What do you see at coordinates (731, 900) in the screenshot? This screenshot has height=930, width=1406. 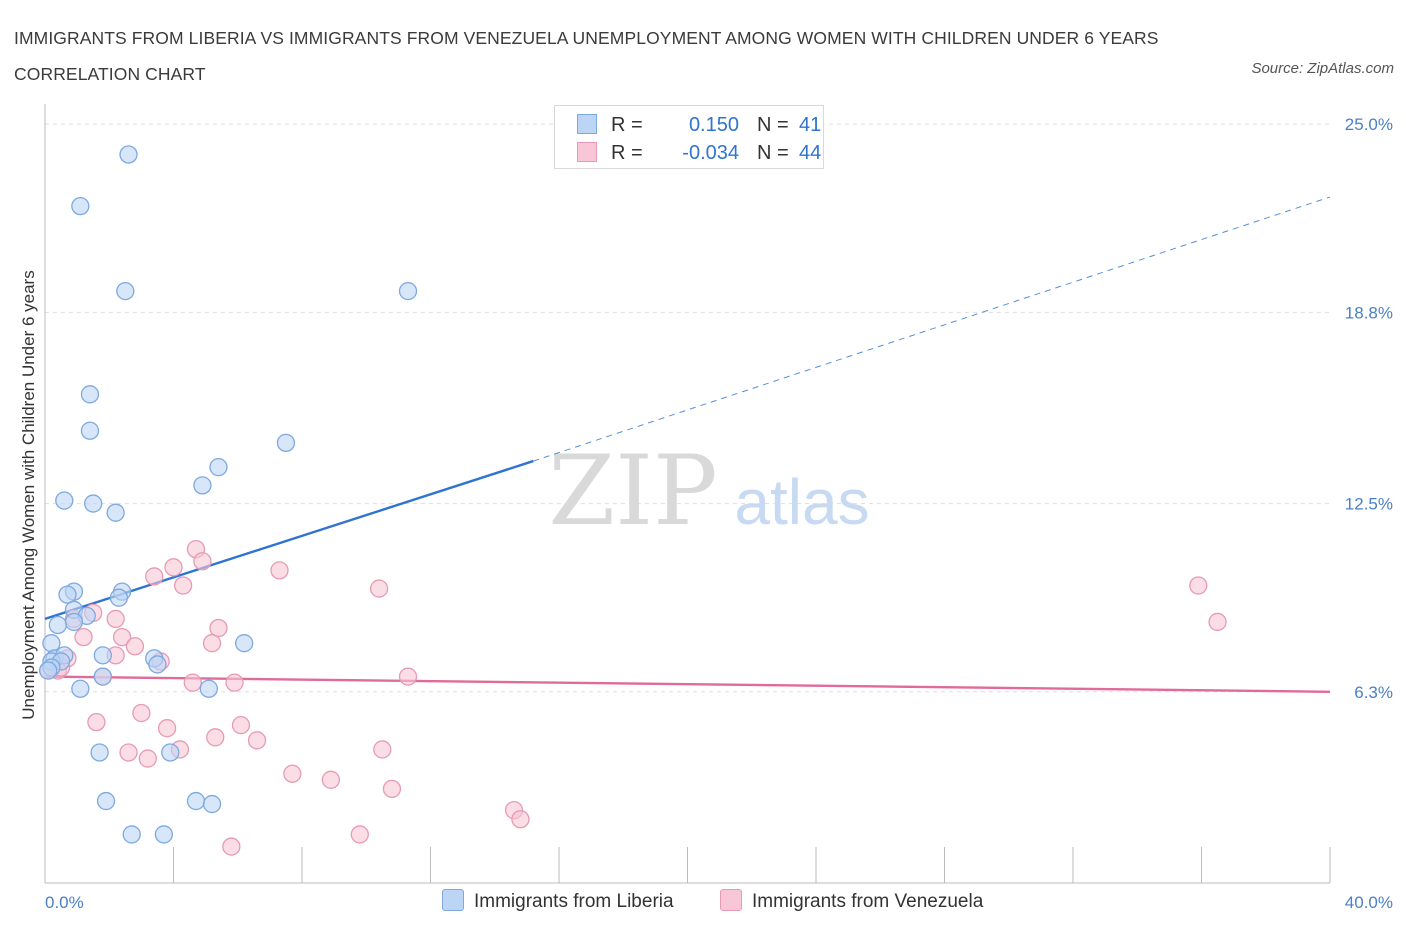 I see `legend-venezuela-swatch` at bounding box center [731, 900].